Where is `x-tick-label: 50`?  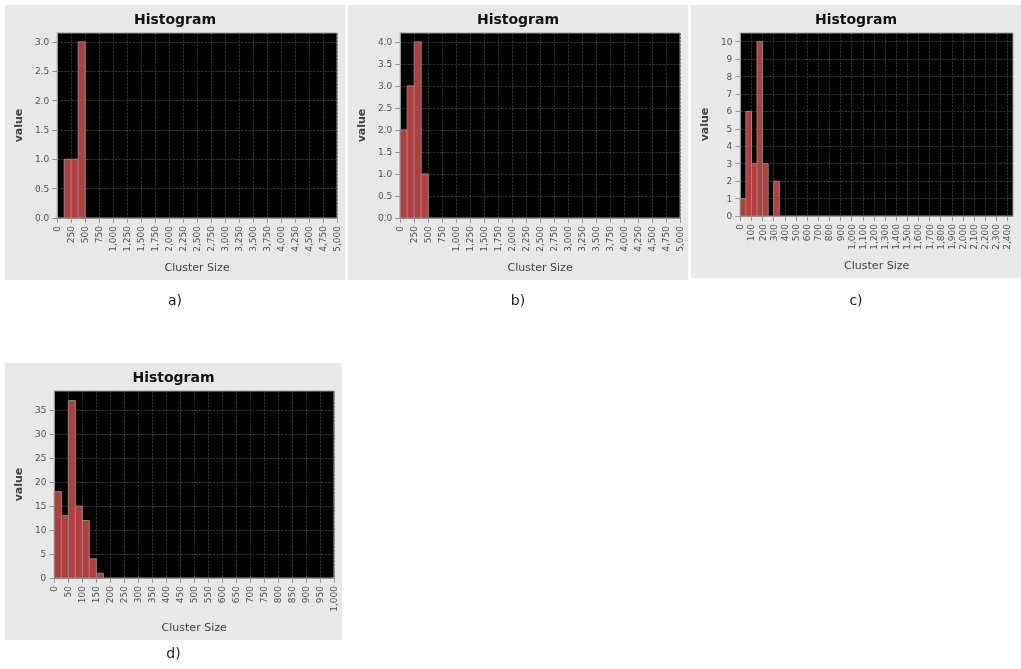 x-tick-label: 50 is located at coordinates (68, 591).